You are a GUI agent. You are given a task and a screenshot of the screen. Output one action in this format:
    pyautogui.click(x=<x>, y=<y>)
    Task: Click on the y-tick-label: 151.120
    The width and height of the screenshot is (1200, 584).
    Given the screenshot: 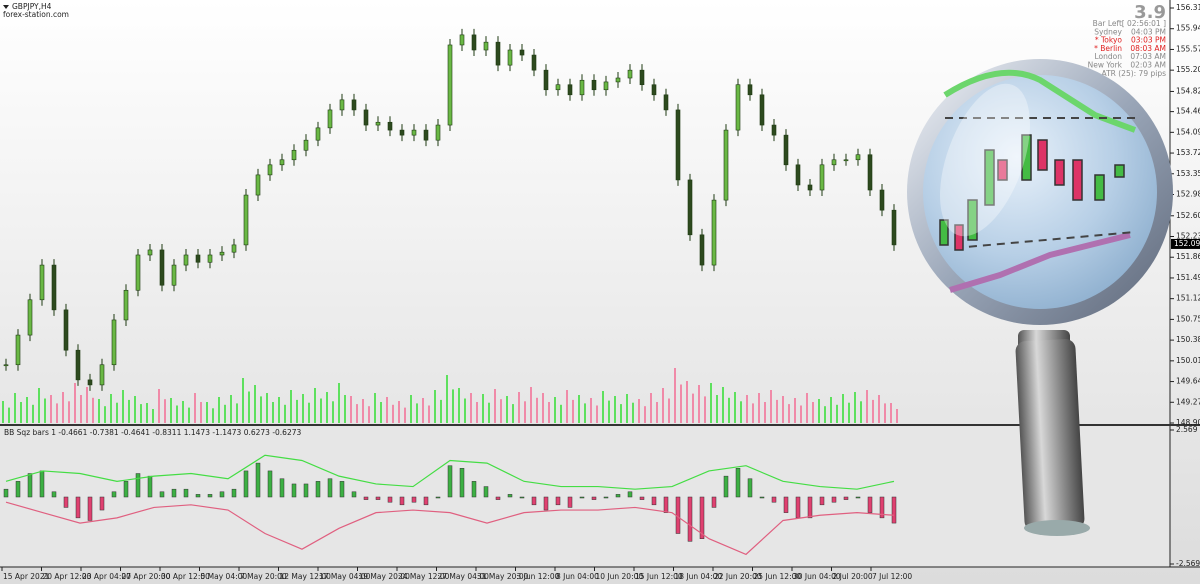 What is the action you would take?
    pyautogui.click(x=1188, y=298)
    